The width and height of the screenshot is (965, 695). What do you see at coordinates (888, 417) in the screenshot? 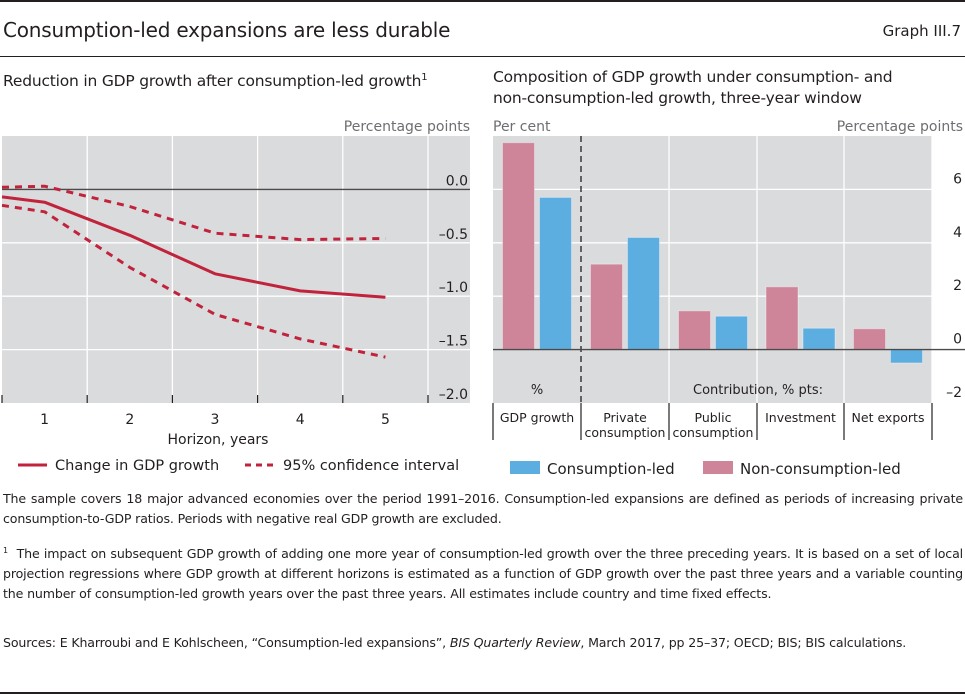
I see `category-label: Net exports` at bounding box center [888, 417].